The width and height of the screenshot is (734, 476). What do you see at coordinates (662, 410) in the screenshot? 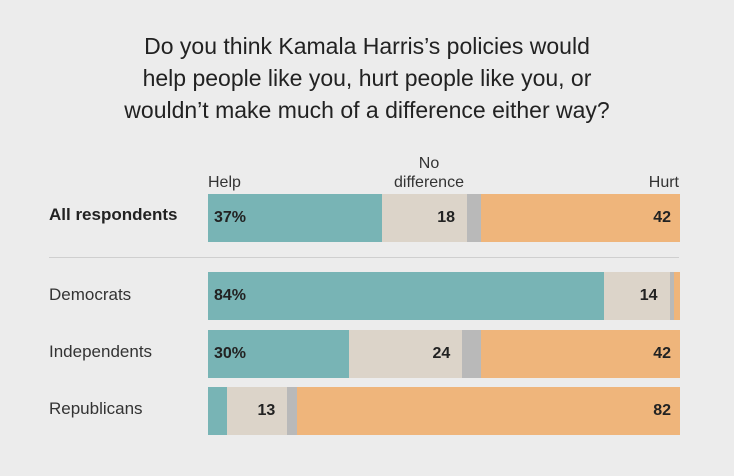
I see `data-label-hurt: 82` at bounding box center [662, 410].